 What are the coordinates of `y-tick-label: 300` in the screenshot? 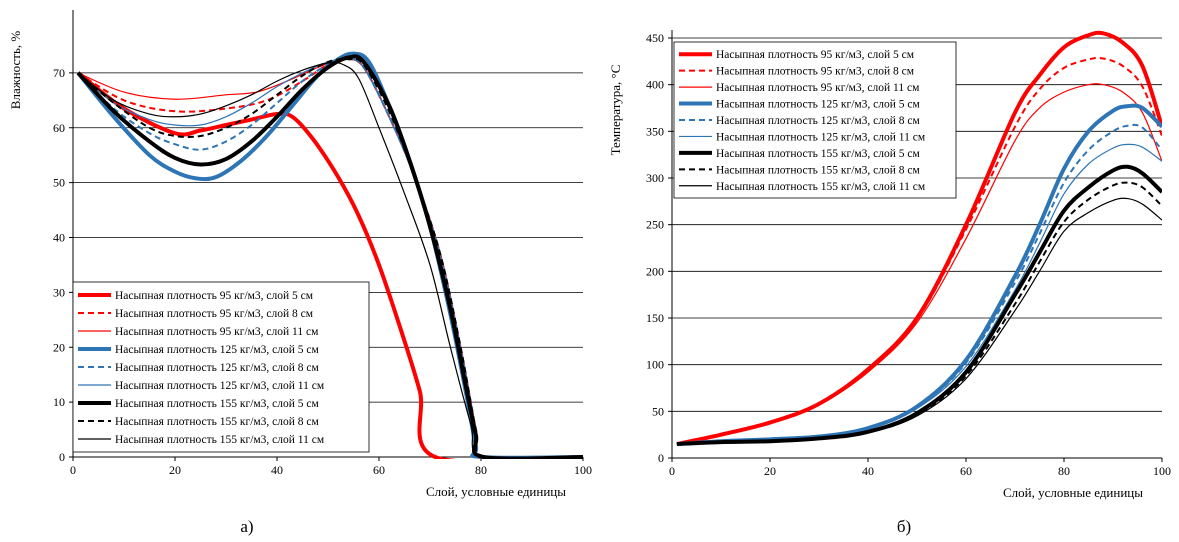 It's located at (655, 178).